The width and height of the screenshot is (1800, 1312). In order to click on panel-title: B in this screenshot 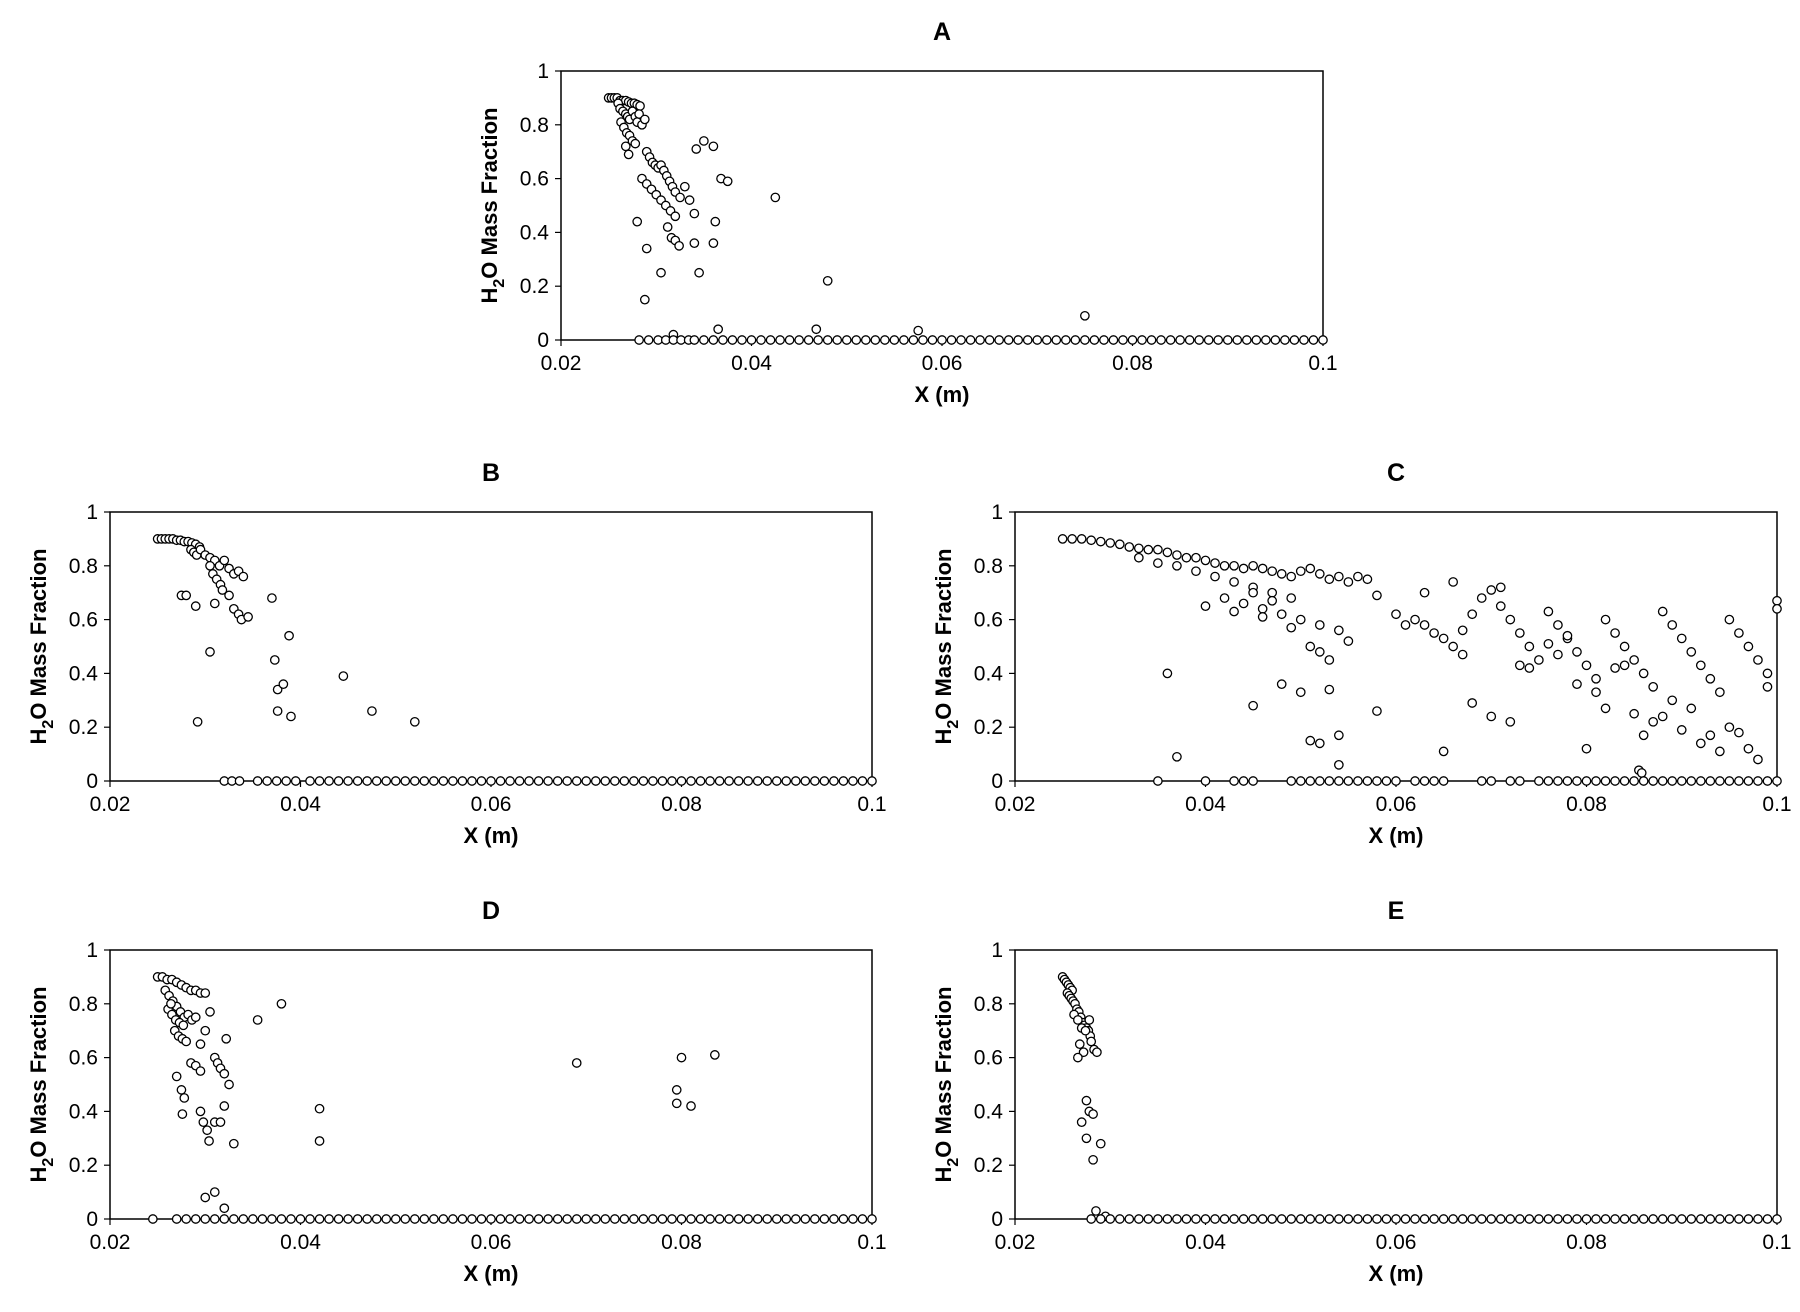, I will do `click(491, 473)`.